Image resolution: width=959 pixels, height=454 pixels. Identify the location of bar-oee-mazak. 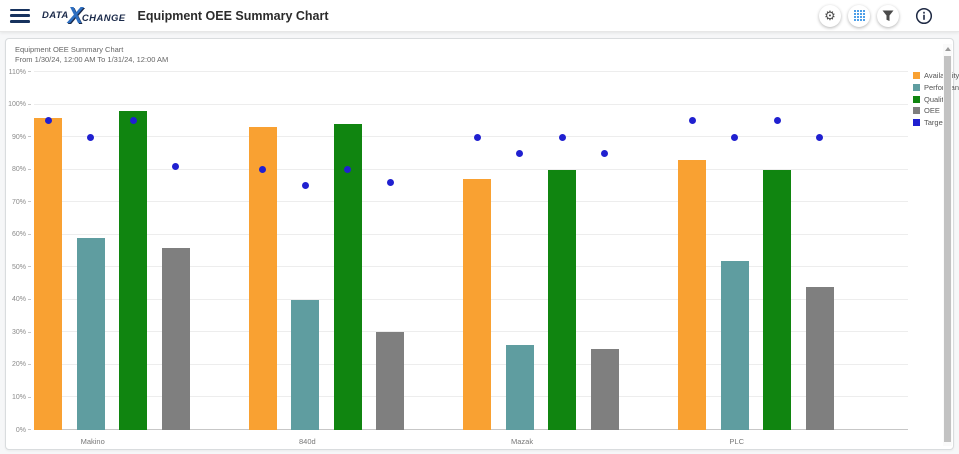
(604, 389).